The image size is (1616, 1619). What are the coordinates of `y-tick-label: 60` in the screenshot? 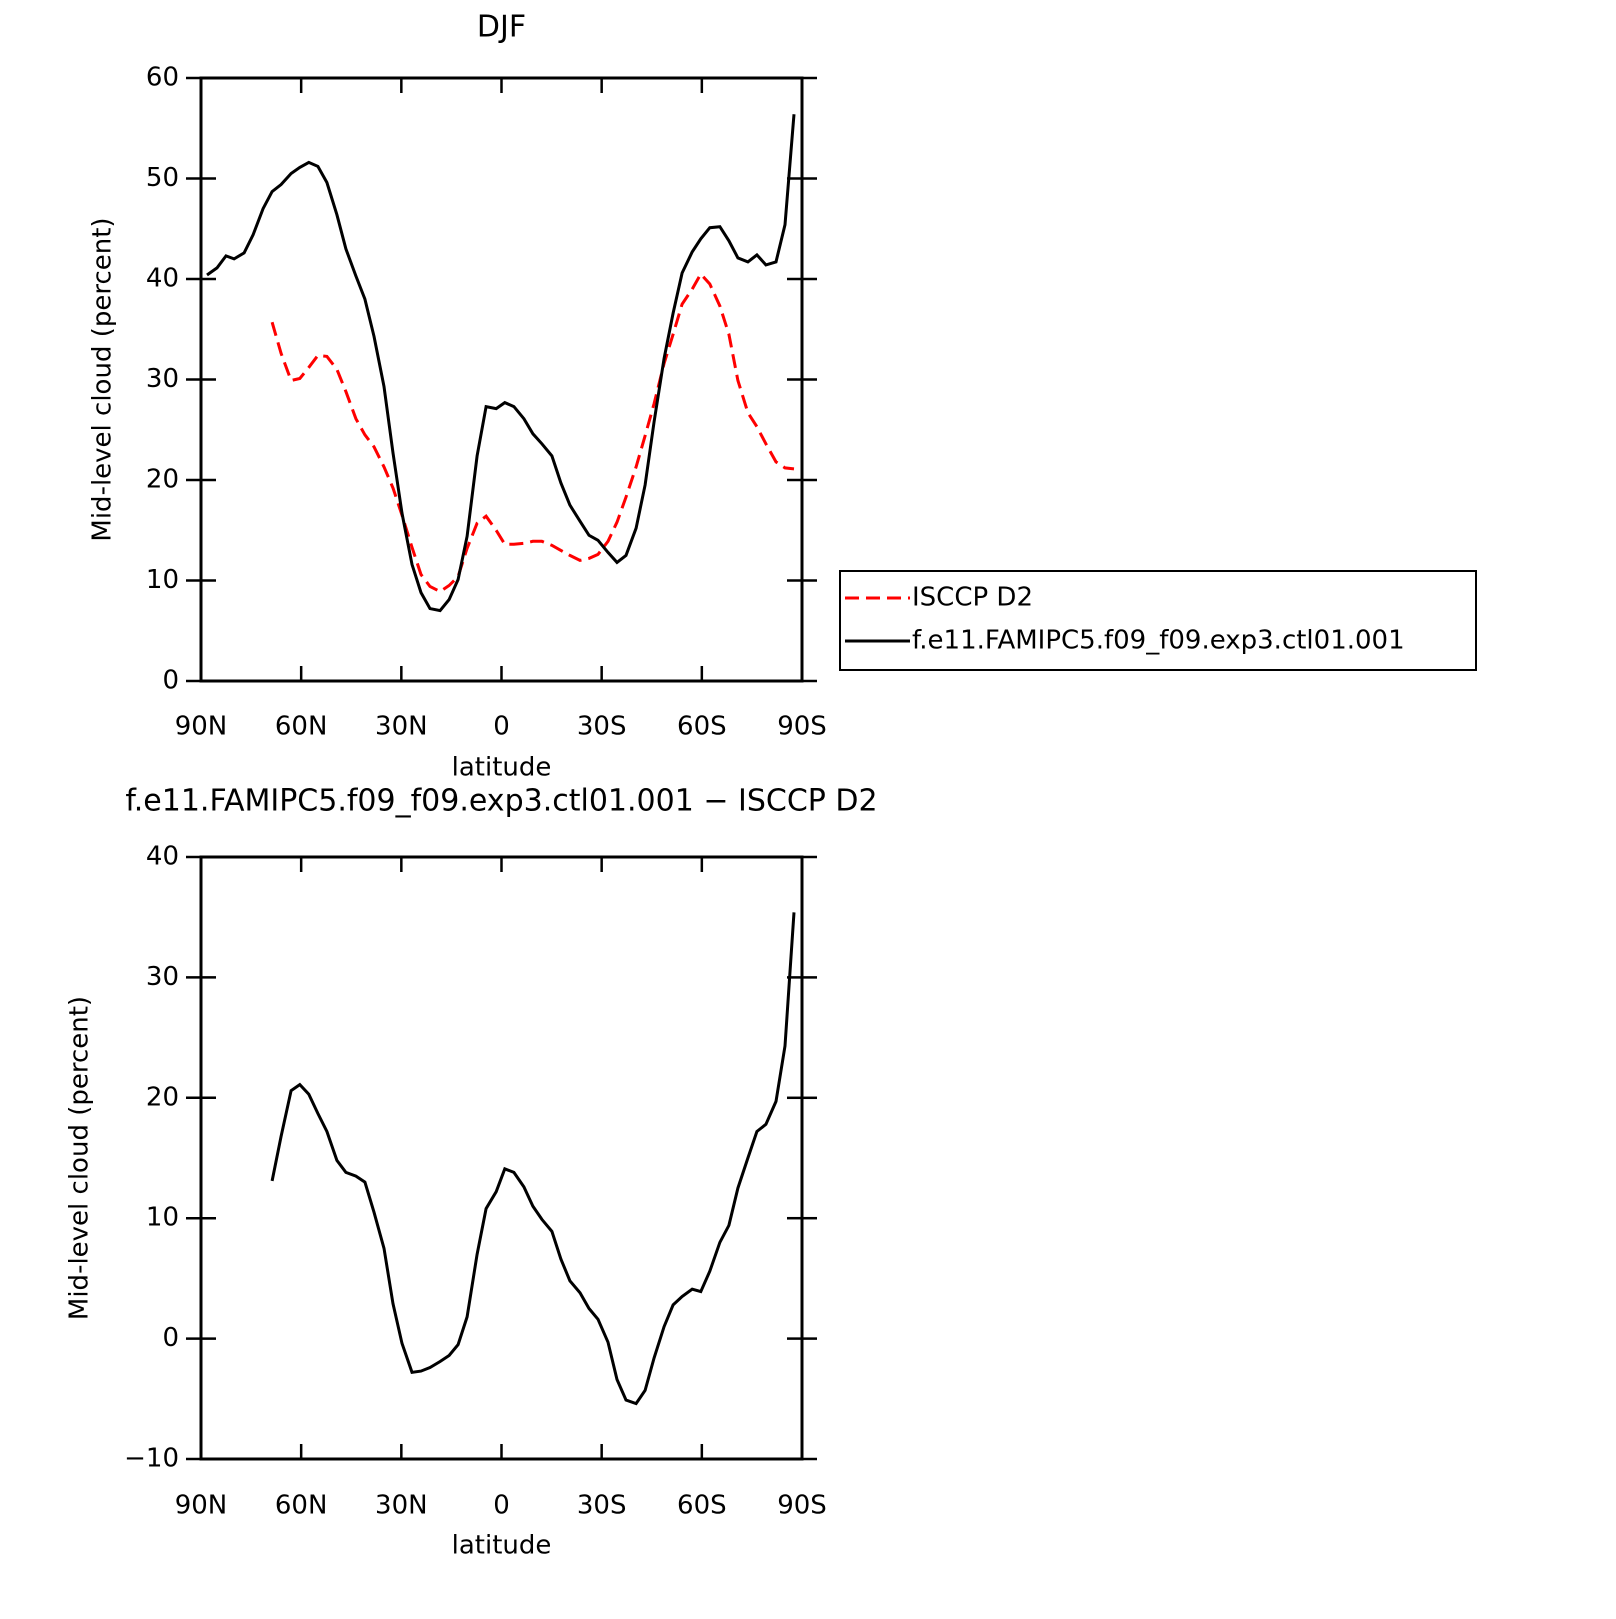 It's located at (162, 78).